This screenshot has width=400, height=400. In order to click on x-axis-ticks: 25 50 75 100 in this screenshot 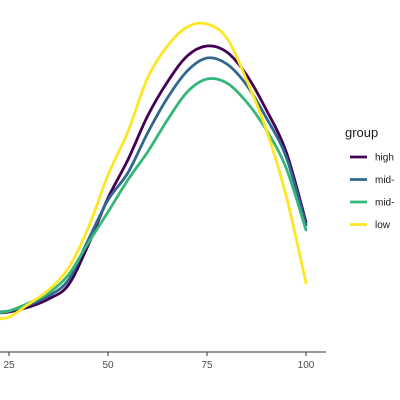, I will do `click(159, 361)`.